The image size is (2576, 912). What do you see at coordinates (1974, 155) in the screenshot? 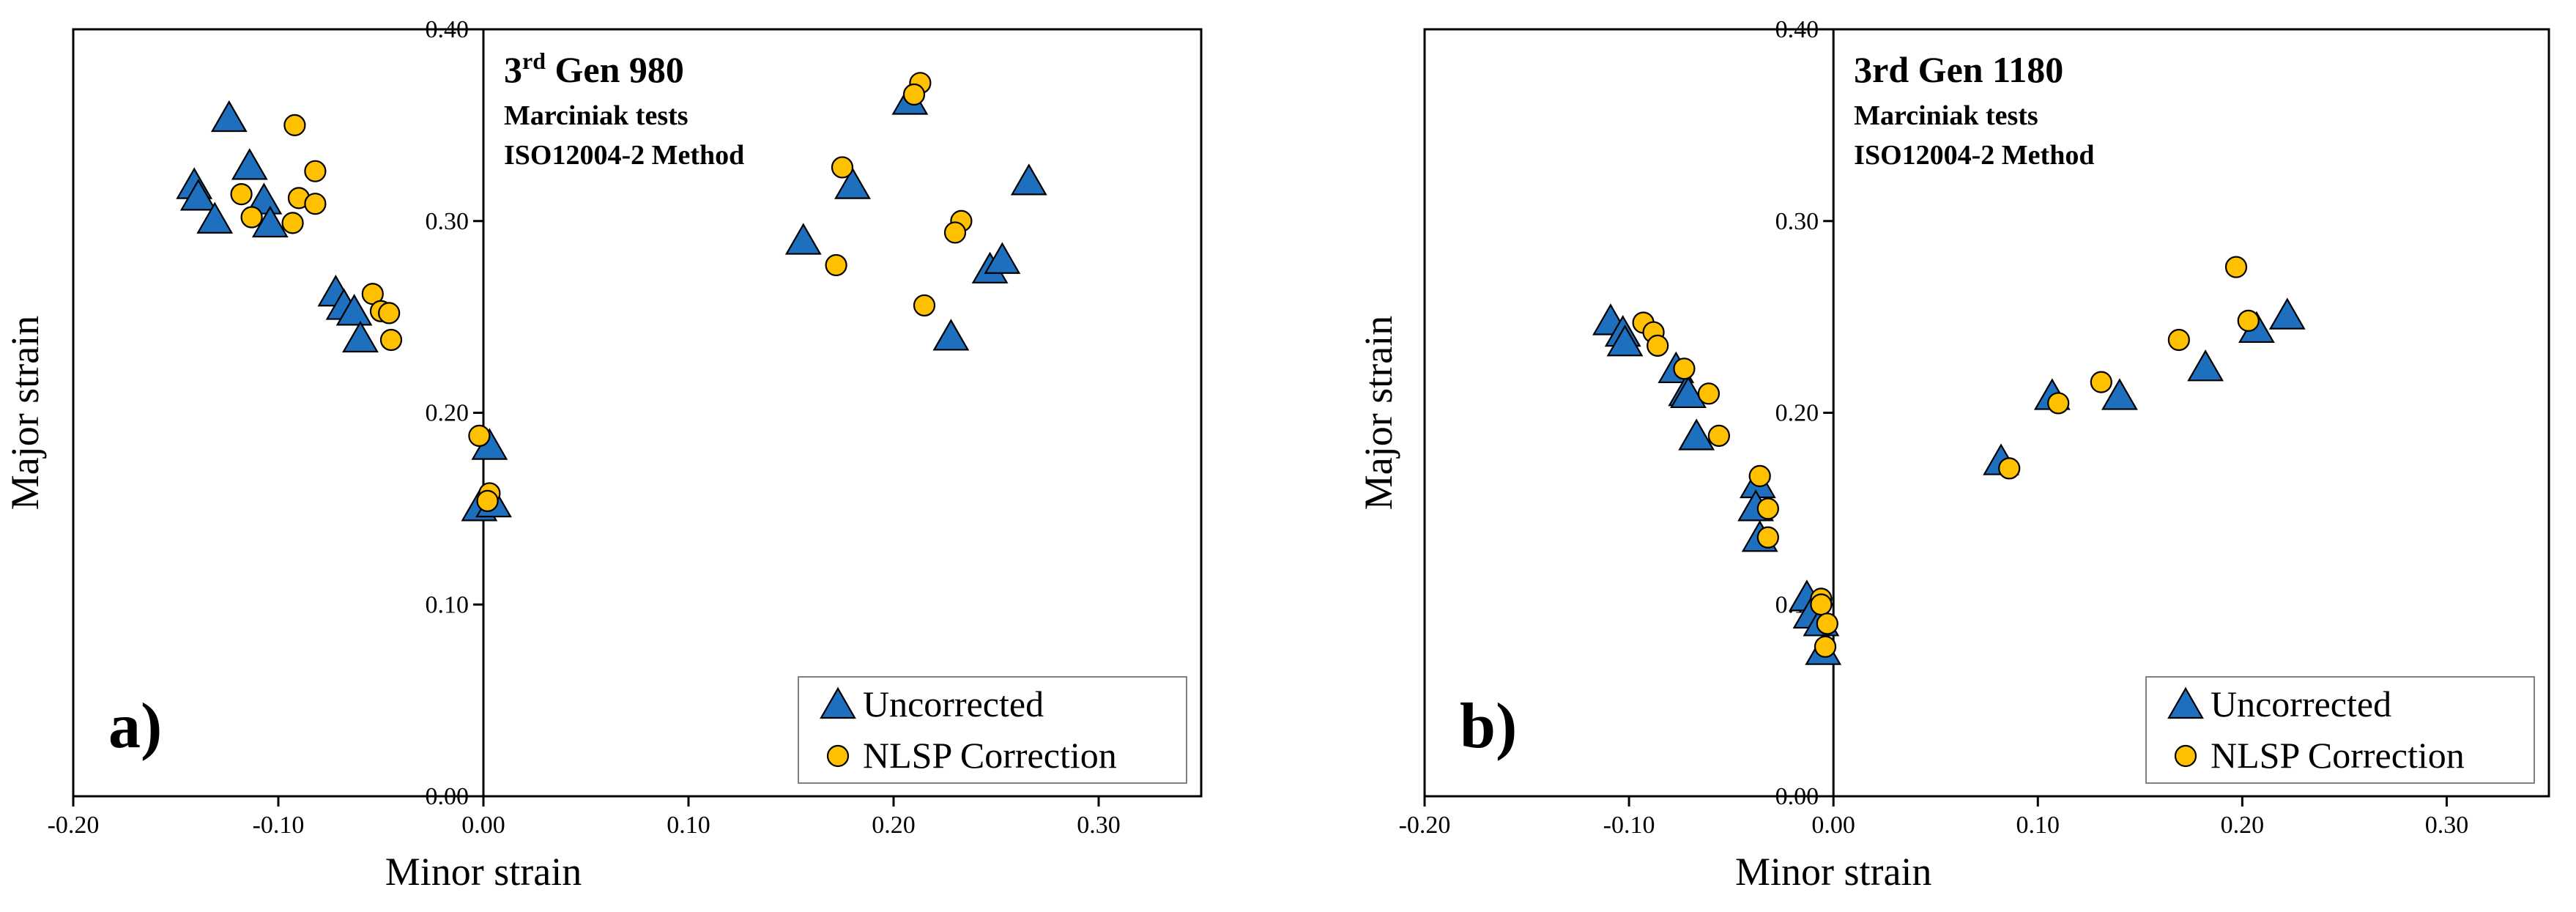
I see `chart-subtitle-2: ISO12004-2 Method` at bounding box center [1974, 155].